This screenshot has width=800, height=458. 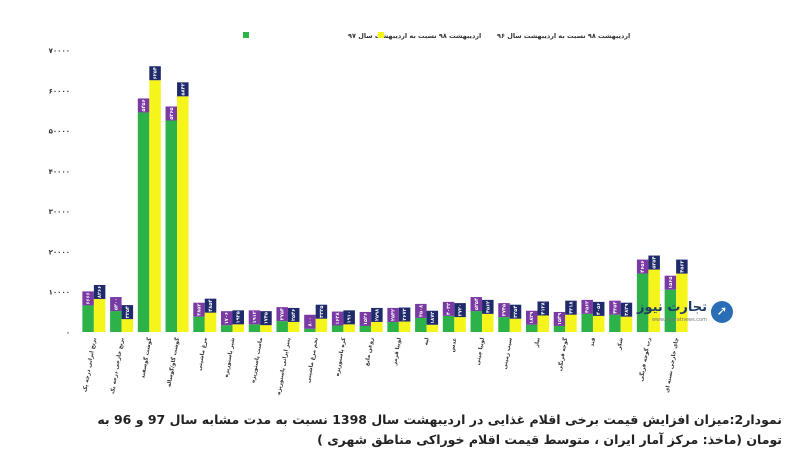 I want to click on x-category-label: پیاز, so click(x=538, y=342).